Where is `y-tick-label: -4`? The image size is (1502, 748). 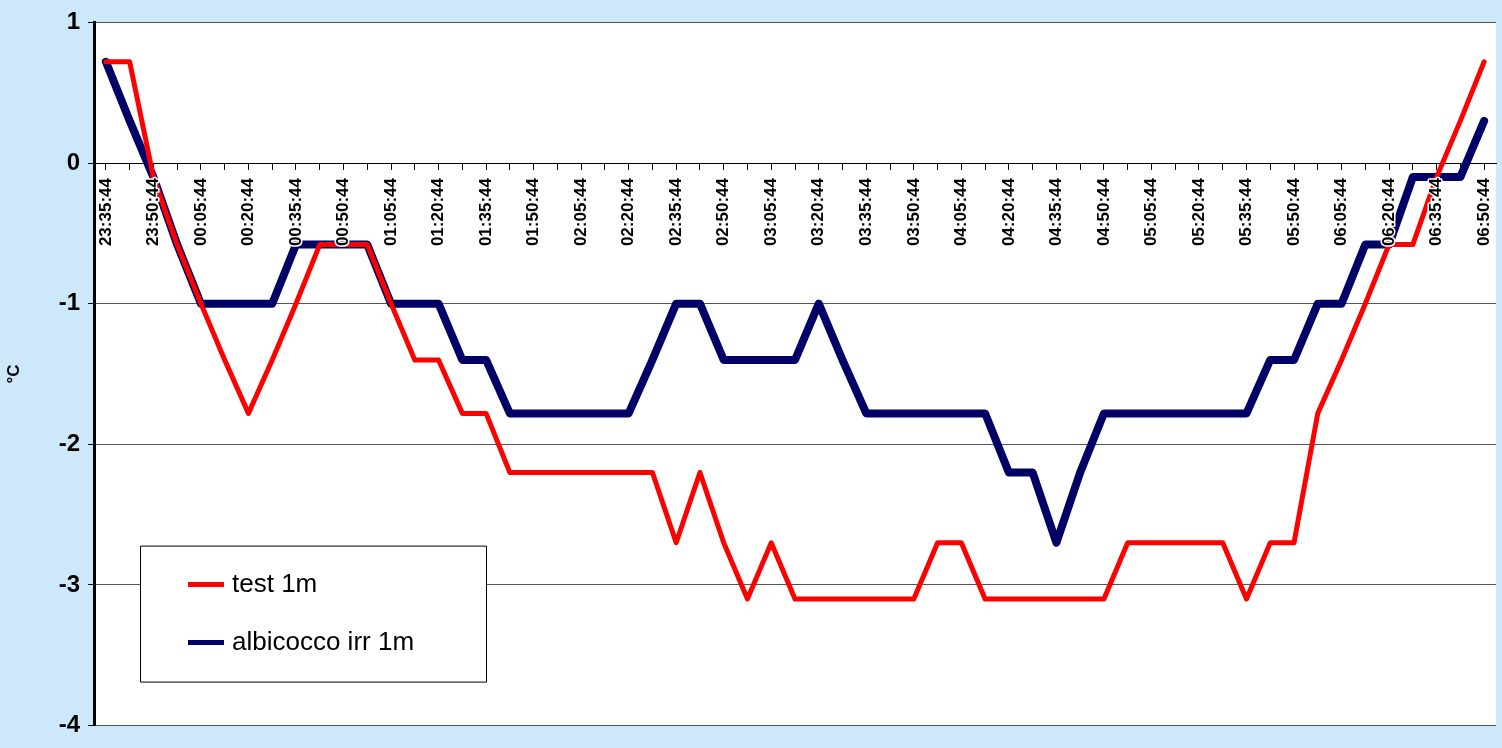 y-tick-label: -4 is located at coordinates (69, 724).